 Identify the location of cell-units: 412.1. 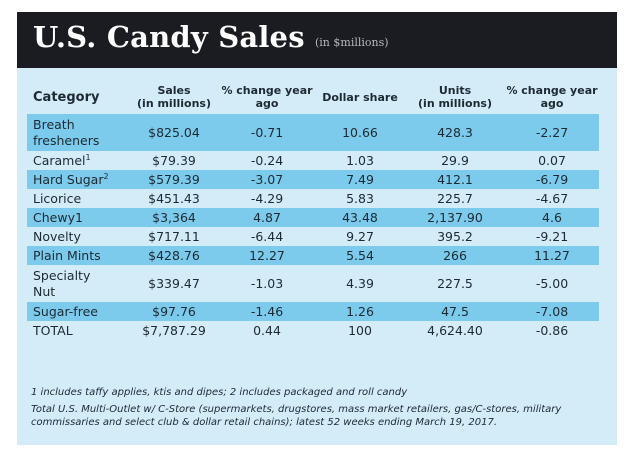
(455, 179).